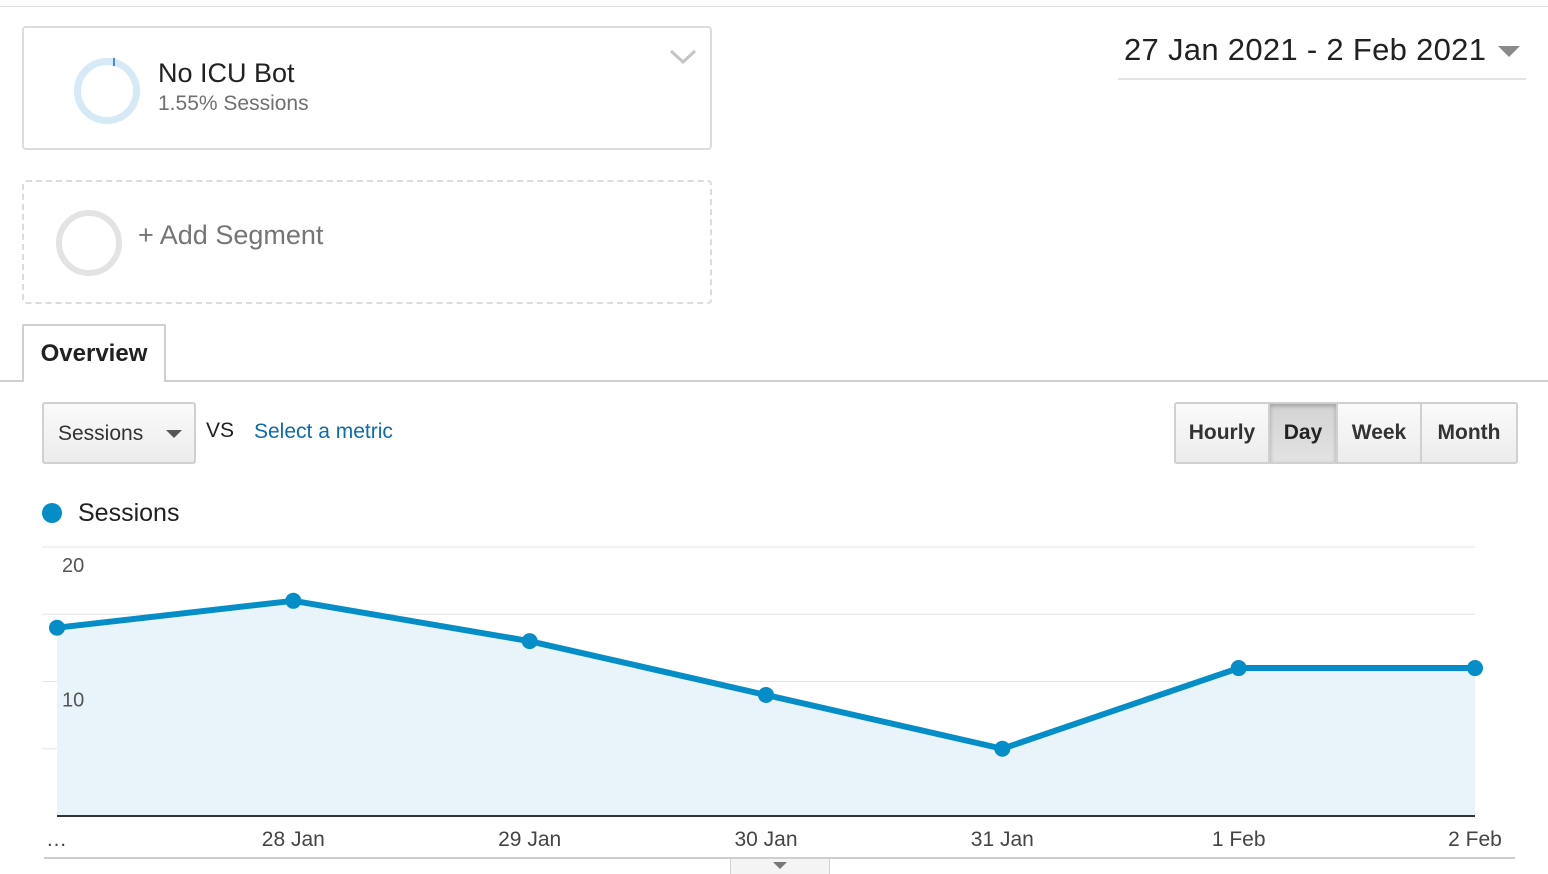  I want to click on segment-name: No ICU Bot, so click(226, 73).